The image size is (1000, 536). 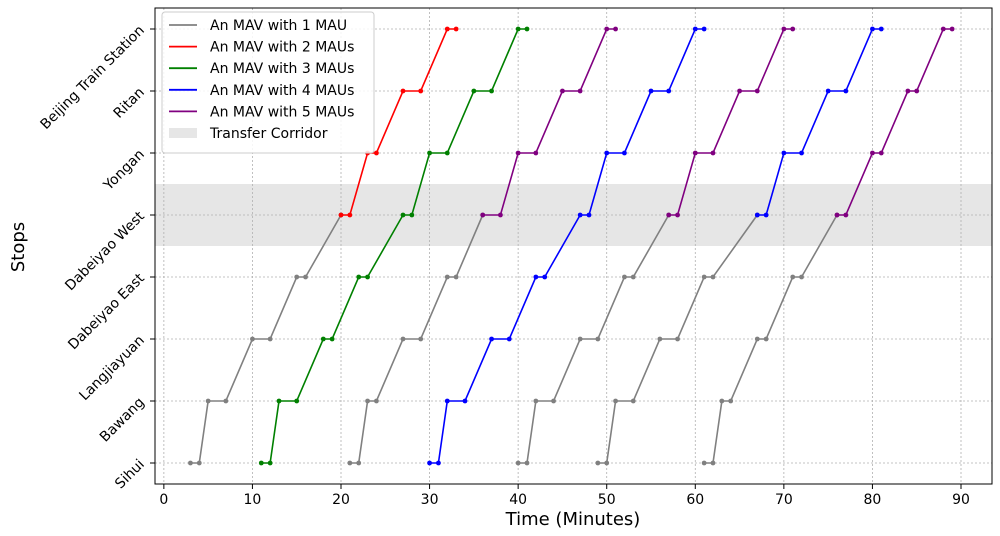 I want to click on legend-label: Transfer Corridor, so click(x=268, y=134).